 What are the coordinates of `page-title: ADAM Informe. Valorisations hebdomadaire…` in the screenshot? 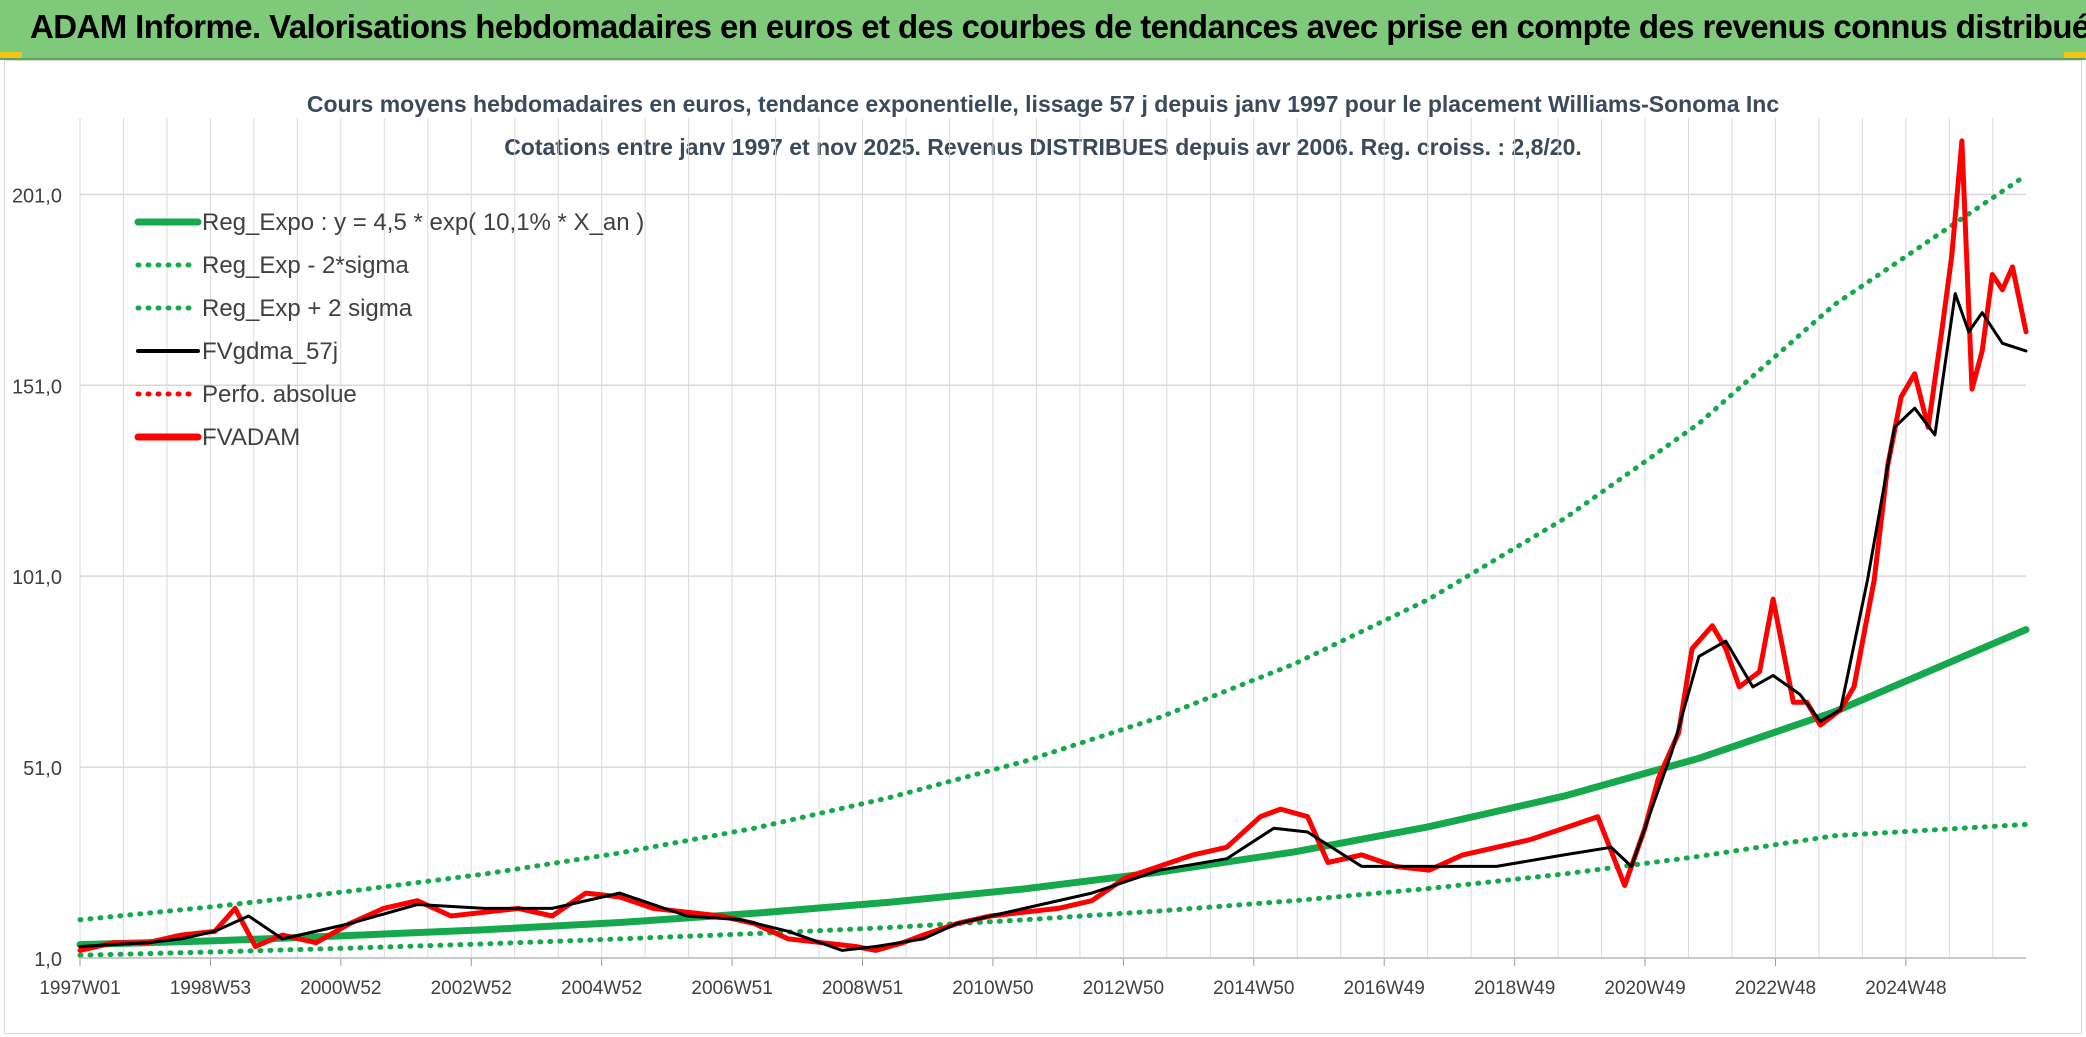 It's located at (1058, 26).